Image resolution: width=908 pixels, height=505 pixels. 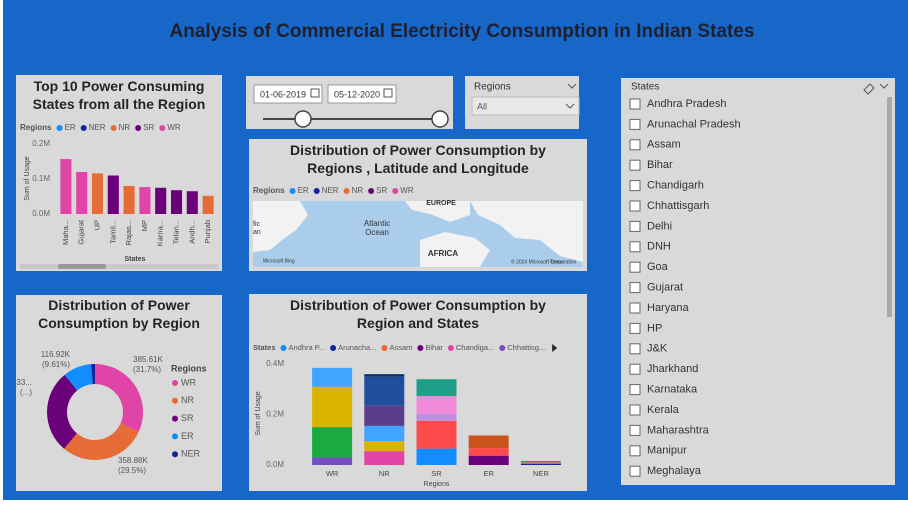 What do you see at coordinates (668, 308) in the screenshot?
I see `state-option: Haryana` at bounding box center [668, 308].